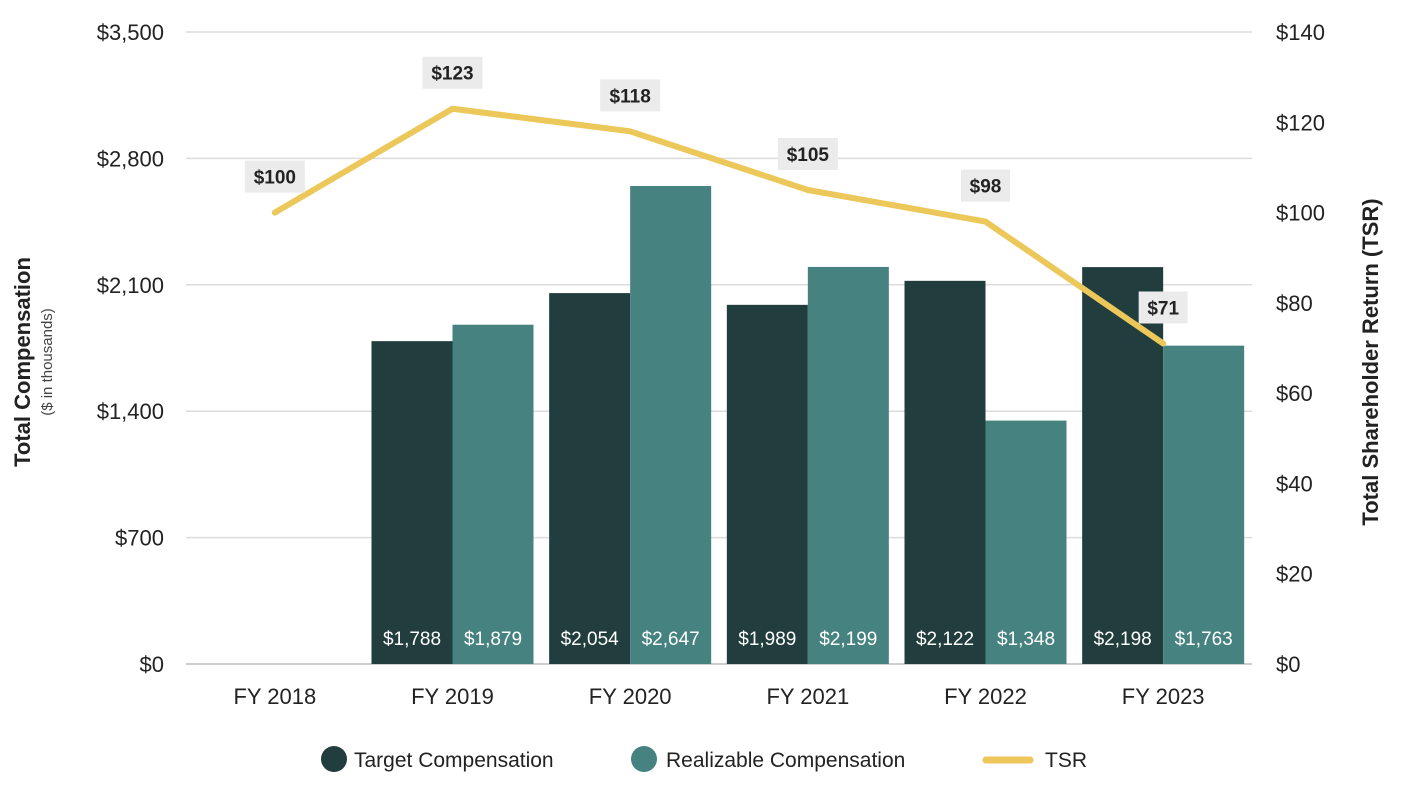 The height and width of the screenshot is (785, 1408). Describe the element at coordinates (152, 664) in the screenshot. I see `left-axis-tick-label: $0` at that location.